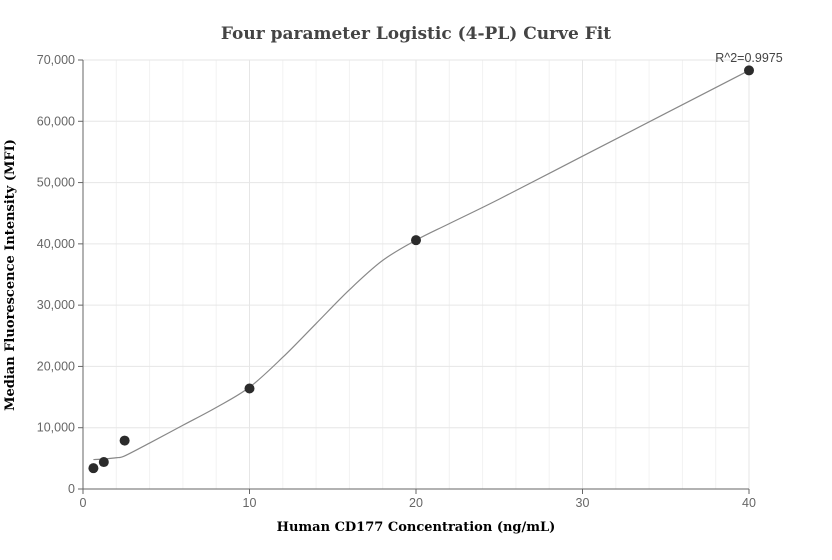 Image resolution: width=832 pixels, height=560 pixels. I want to click on y-tick-label: 50,000, so click(56, 183).